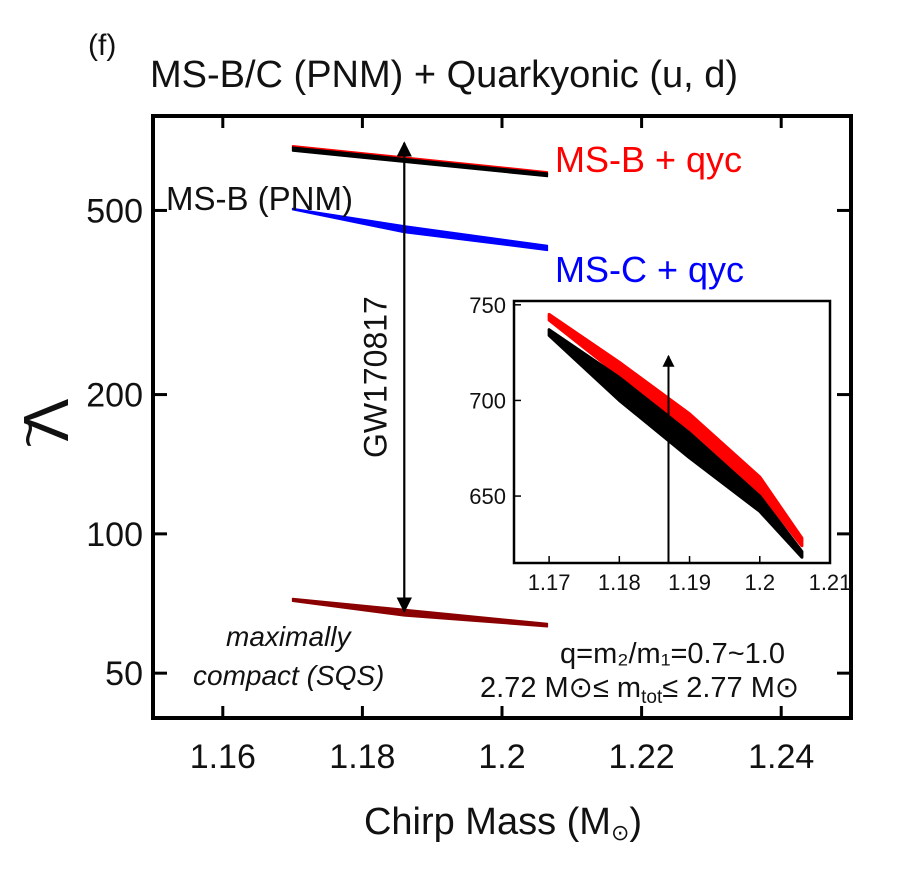 Image resolution: width=900 pixels, height=872 pixels. What do you see at coordinates (362, 757) in the screenshot?
I see `x-tick-label: 1.18` at bounding box center [362, 757].